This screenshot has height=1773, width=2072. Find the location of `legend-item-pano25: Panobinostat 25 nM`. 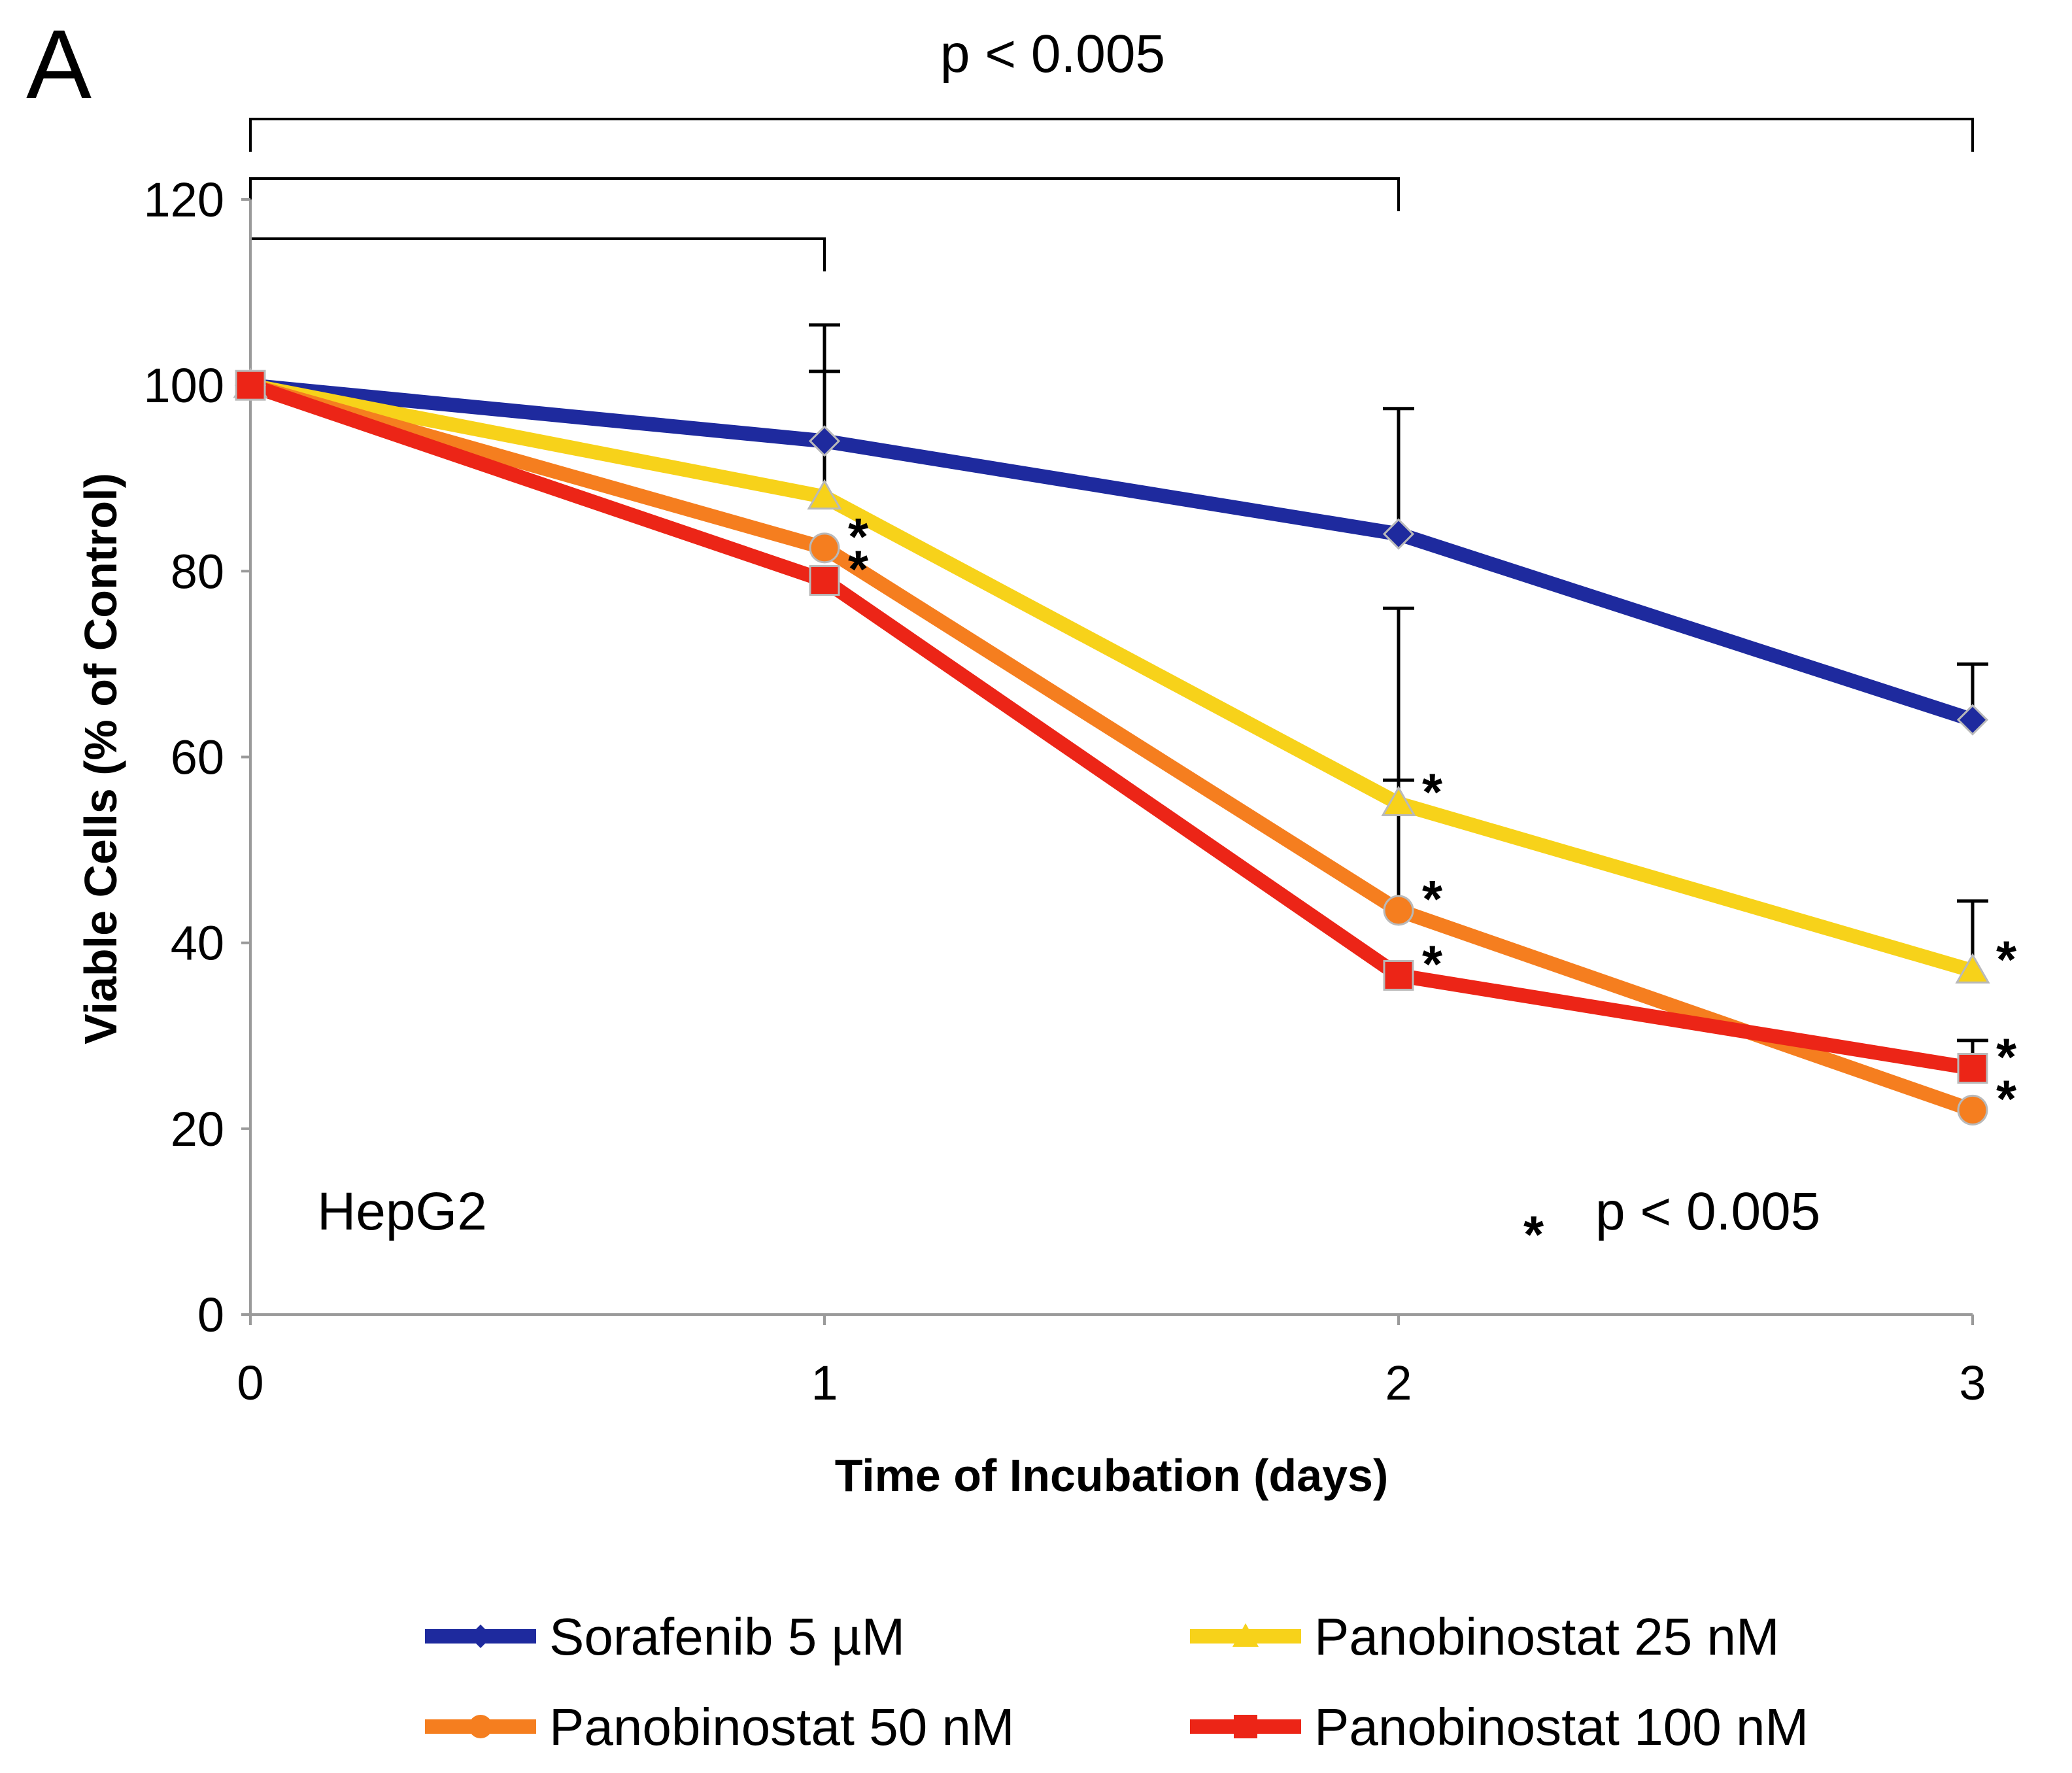

legend-item-pano25: Panobinostat 25 nM is located at coordinates (1485, 1637).